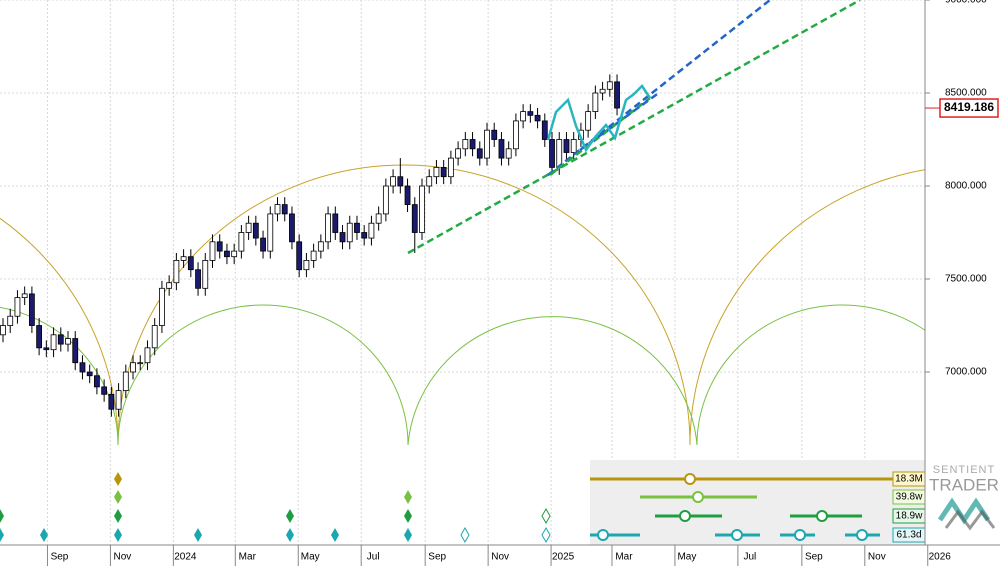  What do you see at coordinates (758, 502) in the screenshot?
I see `cycle-panel: 18.3M 39.8w 18.9w 61.3d` at bounding box center [758, 502].